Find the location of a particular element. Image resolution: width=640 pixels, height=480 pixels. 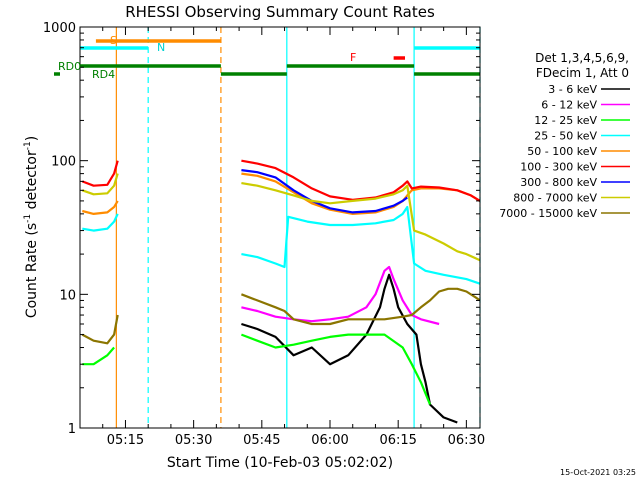

legend-label-8: 7000 - 15000 keV is located at coordinates (548, 213).